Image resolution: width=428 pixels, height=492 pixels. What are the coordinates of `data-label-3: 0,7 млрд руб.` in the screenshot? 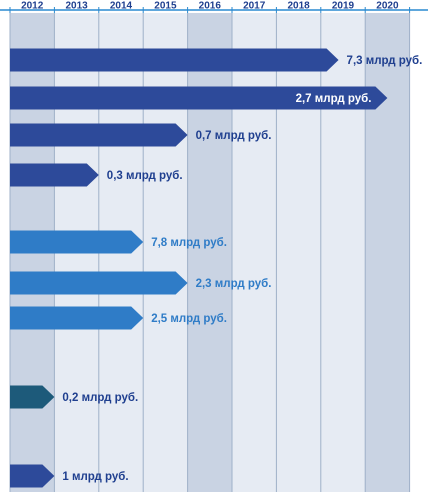 It's located at (234, 136).